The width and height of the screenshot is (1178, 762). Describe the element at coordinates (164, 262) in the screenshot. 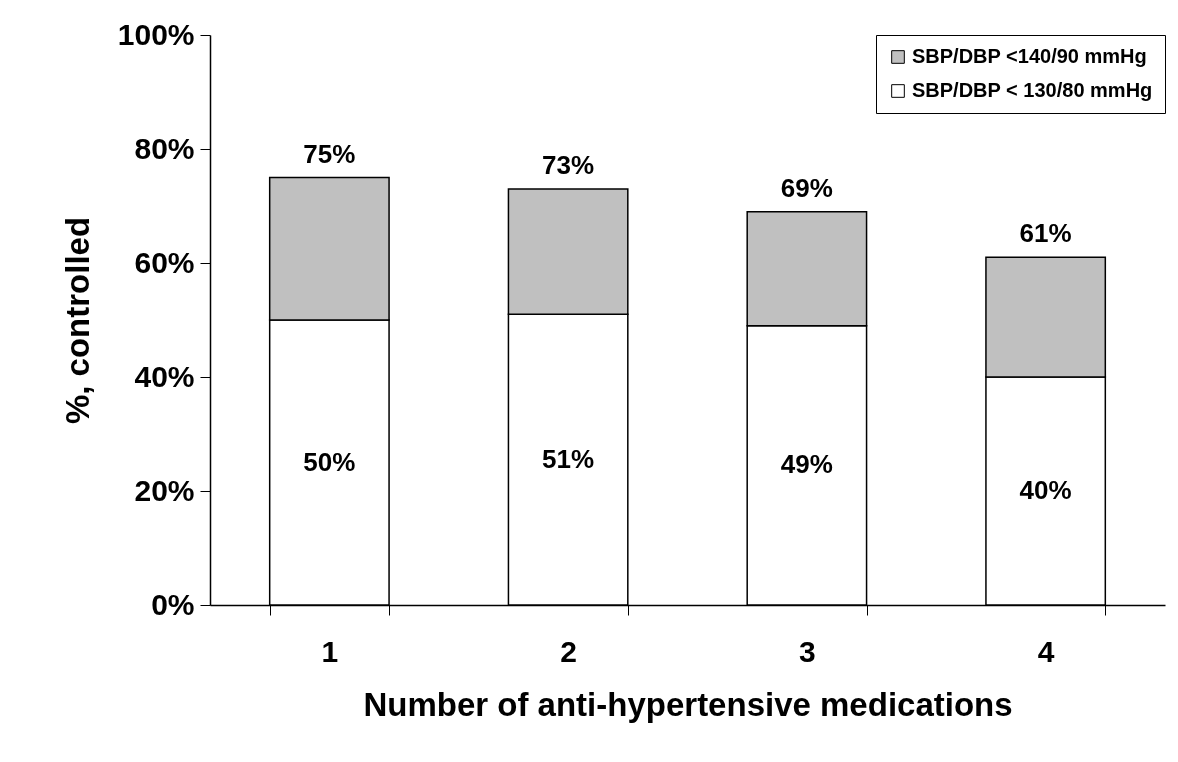

I see `y-tick-label: 60%` at that location.